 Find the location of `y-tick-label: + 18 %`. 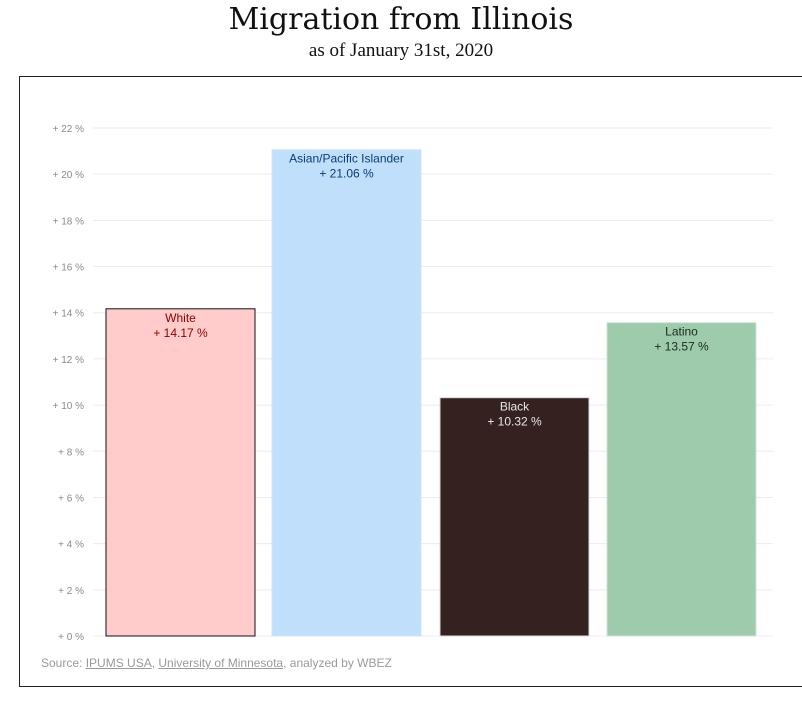

y-tick-label: + 18 % is located at coordinates (69, 221).